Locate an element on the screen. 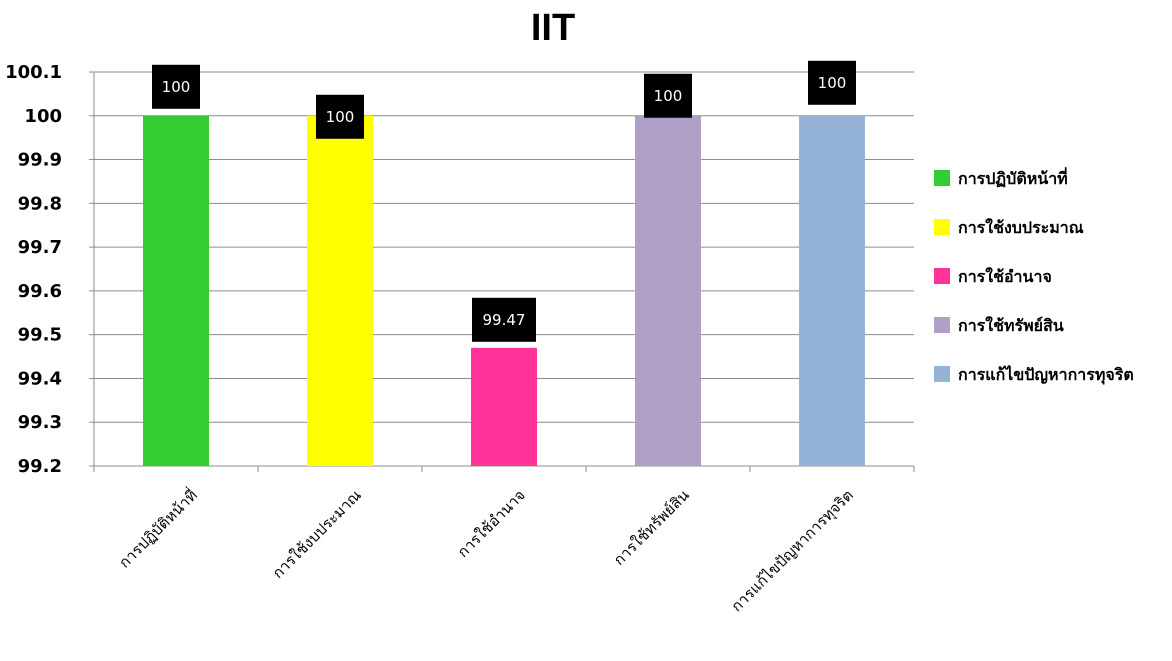  chart-title: IIT is located at coordinates (553, 28).